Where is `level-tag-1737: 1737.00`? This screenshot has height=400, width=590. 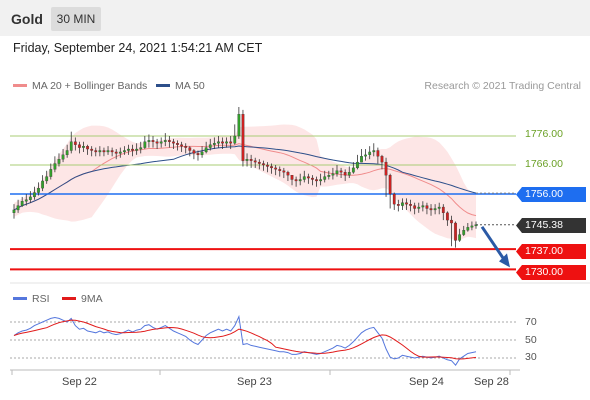 level-tag-1737: 1737.00 is located at coordinates (551, 251).